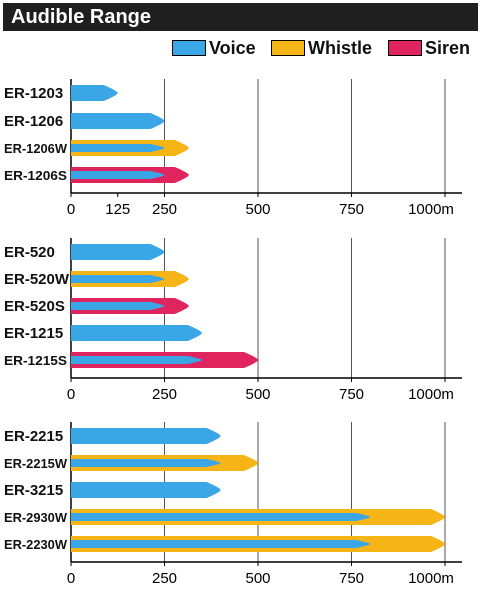 The image size is (484, 596). Describe the element at coordinates (35, 360) in the screenshot. I see `category-label: ER-1215S` at that location.